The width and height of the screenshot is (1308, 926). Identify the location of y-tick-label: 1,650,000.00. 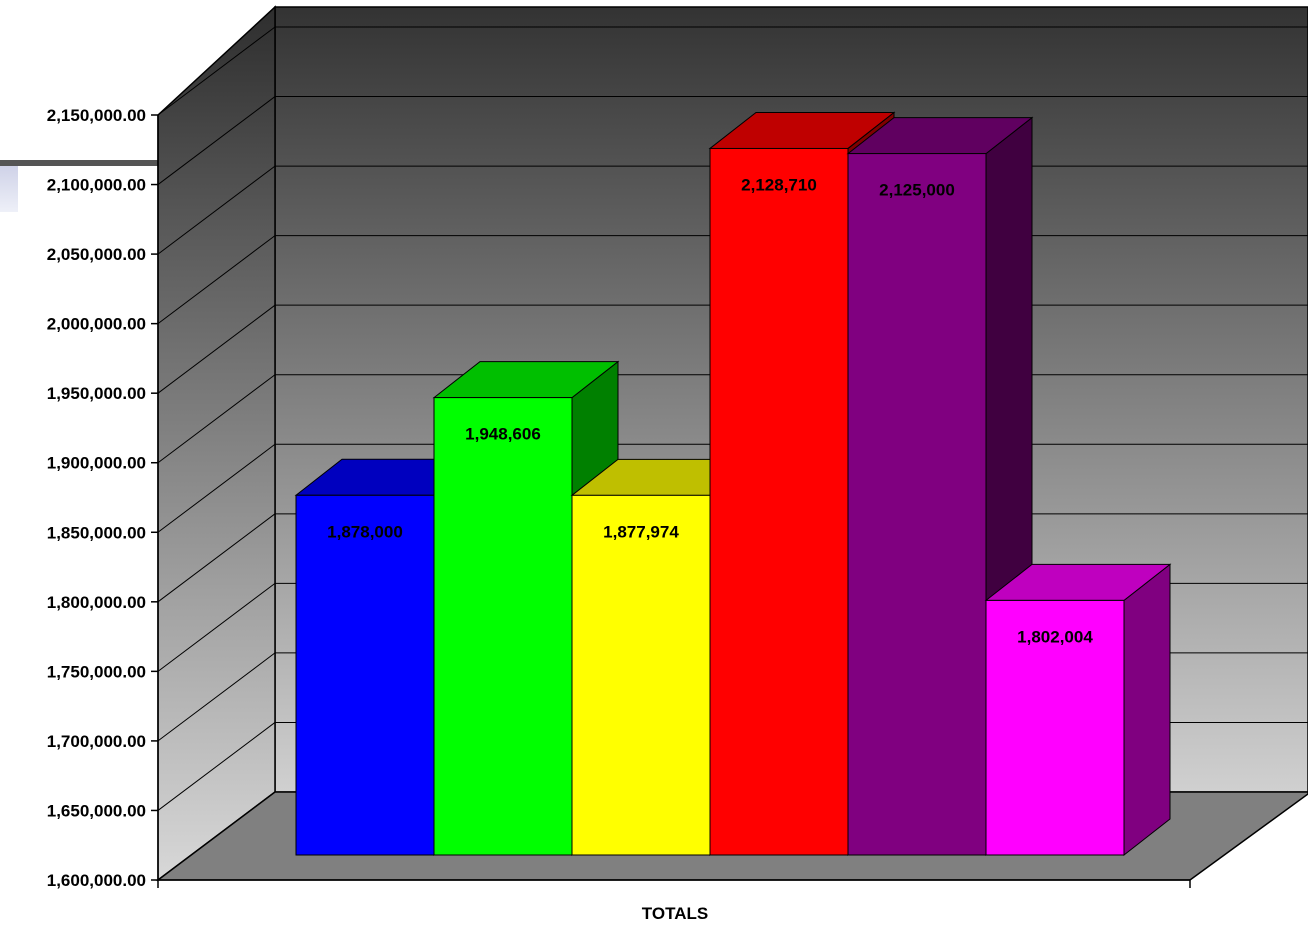
(96, 810).